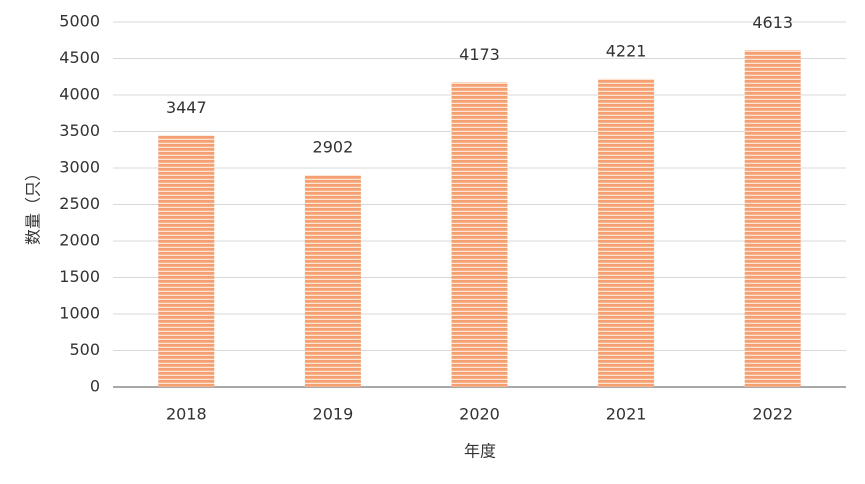  Describe the element at coordinates (333, 147) in the screenshot. I see `data-label: 2902` at that location.